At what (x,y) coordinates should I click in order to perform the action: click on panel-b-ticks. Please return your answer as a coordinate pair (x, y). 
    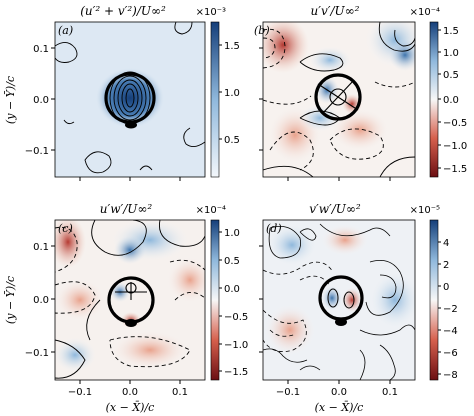
    Looking at the image, I should click on (325, 114).